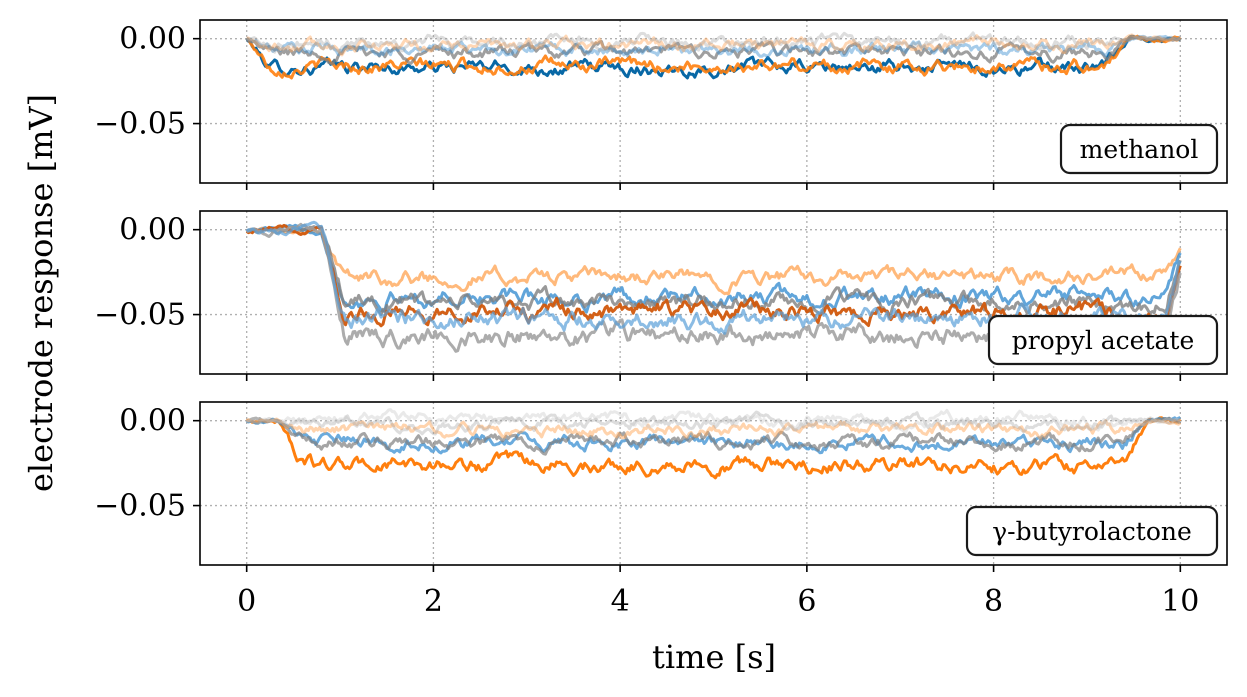  I want to click on x-tick-label: 10, so click(1180, 601).